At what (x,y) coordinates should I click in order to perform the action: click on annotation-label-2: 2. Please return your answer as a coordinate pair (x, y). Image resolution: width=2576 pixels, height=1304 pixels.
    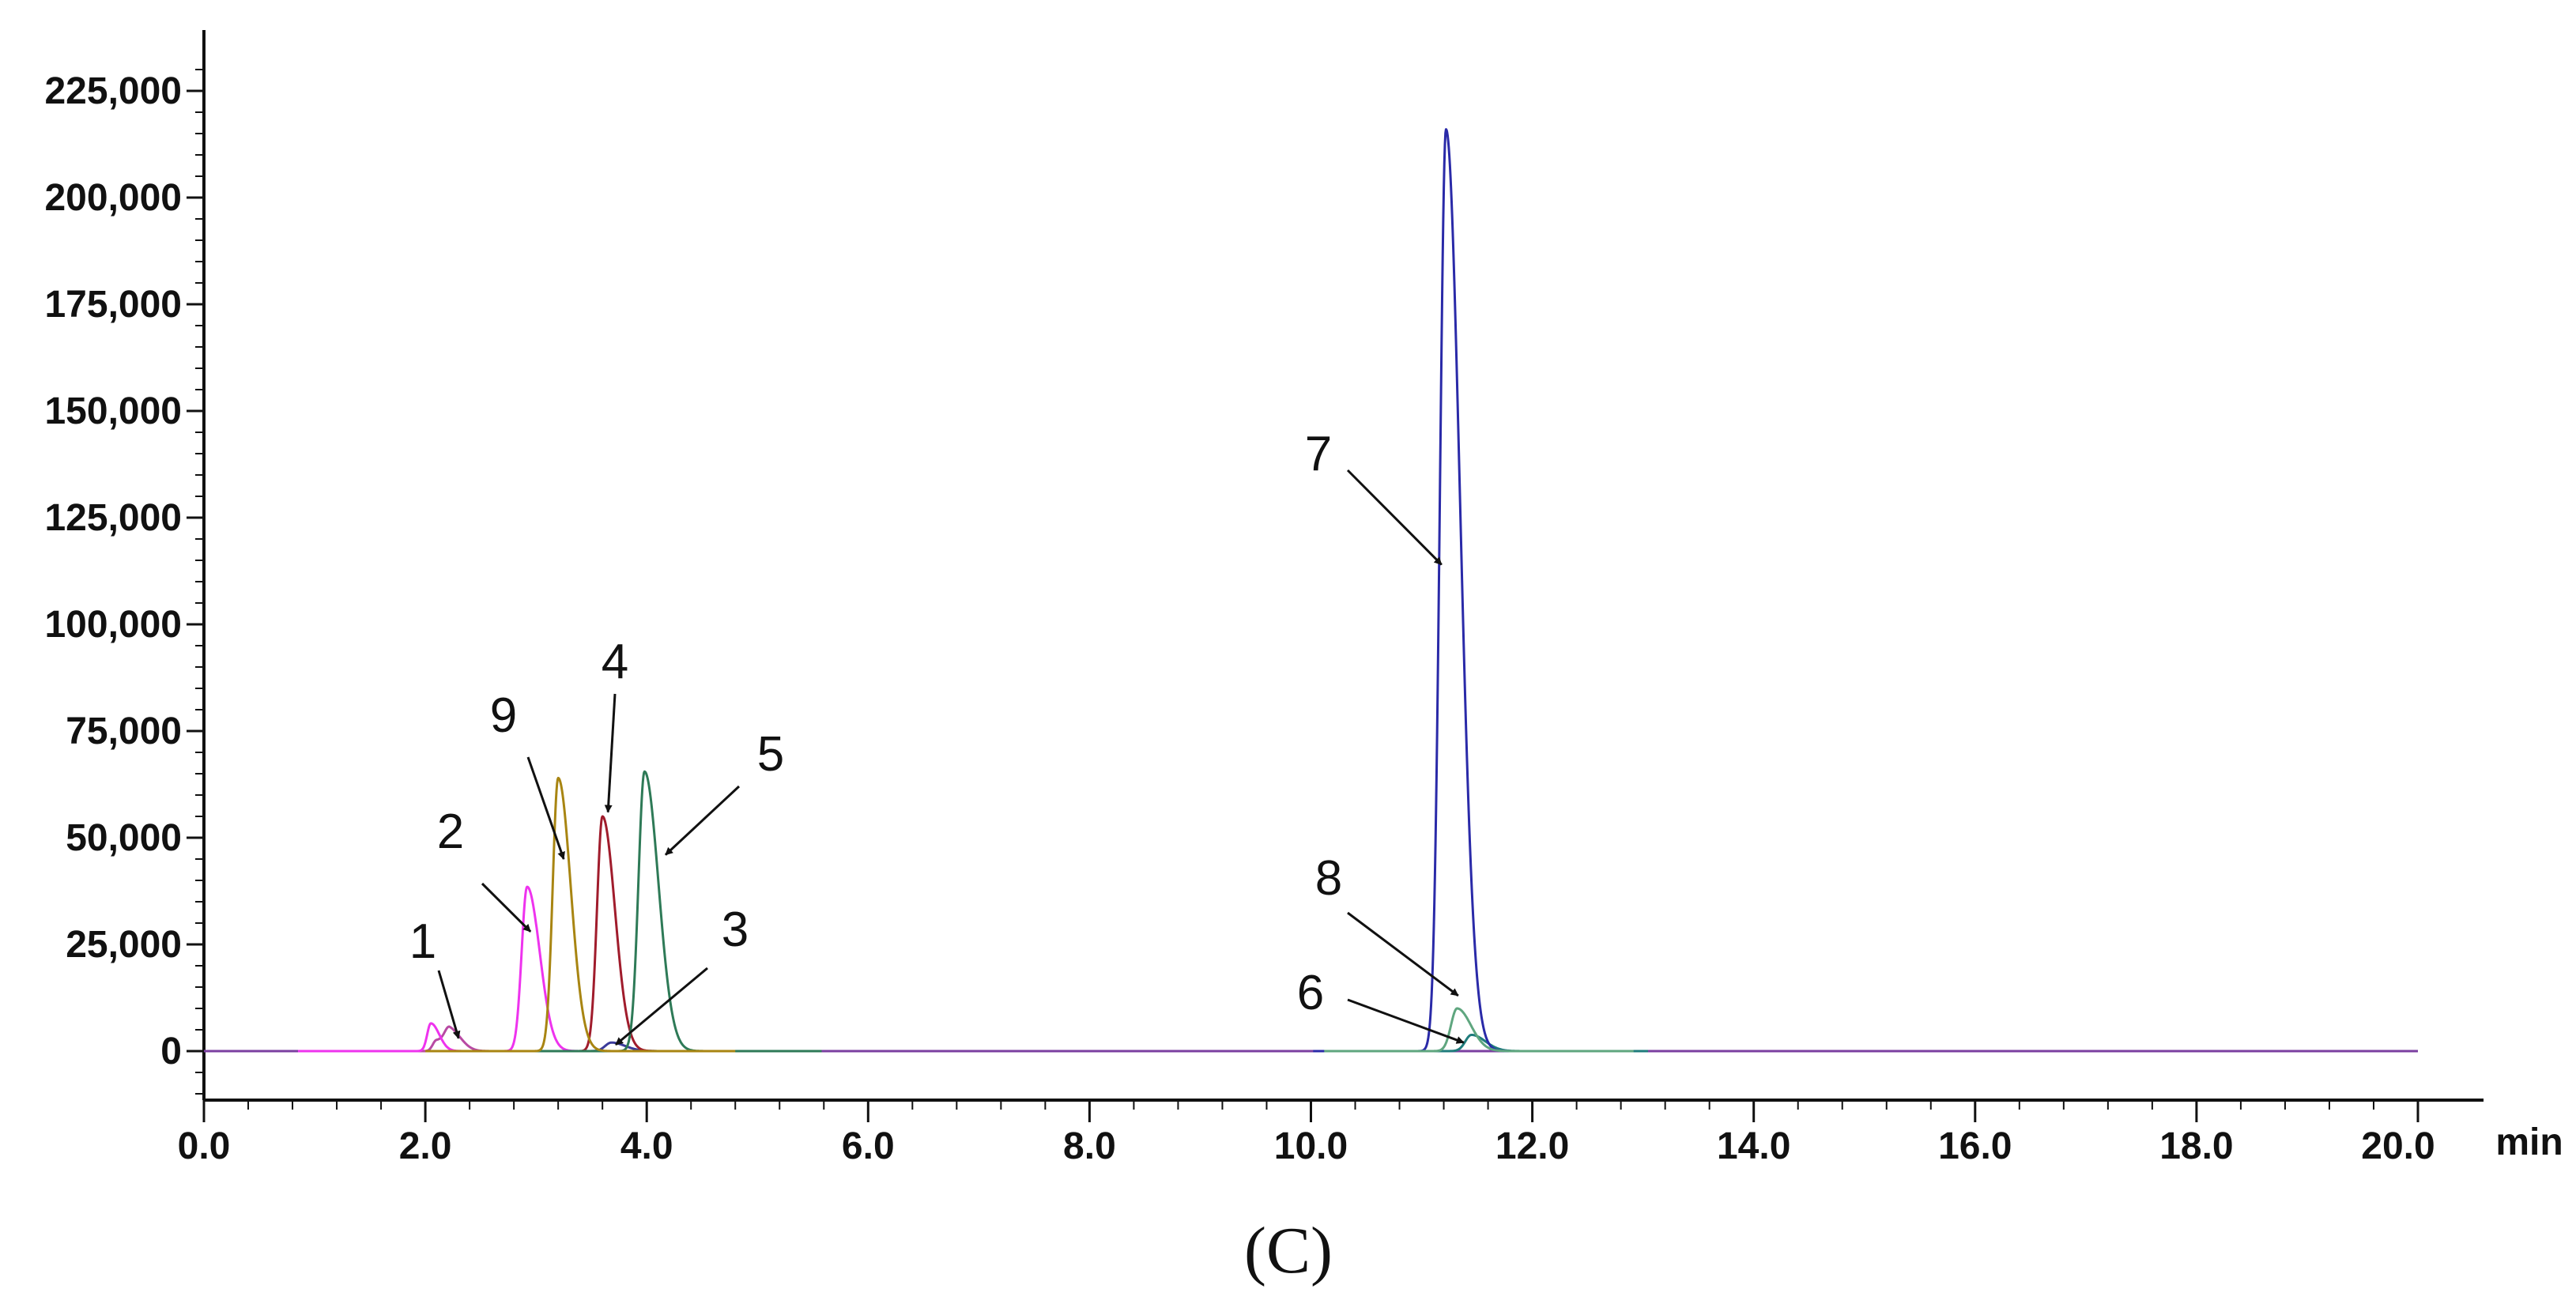
    Looking at the image, I should click on (451, 832).